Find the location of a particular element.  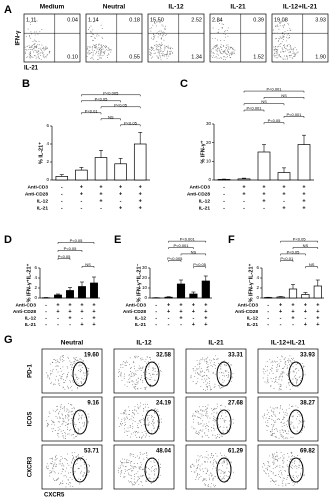

condition-label: Anti-CD3 is located at coordinates (25, 305).